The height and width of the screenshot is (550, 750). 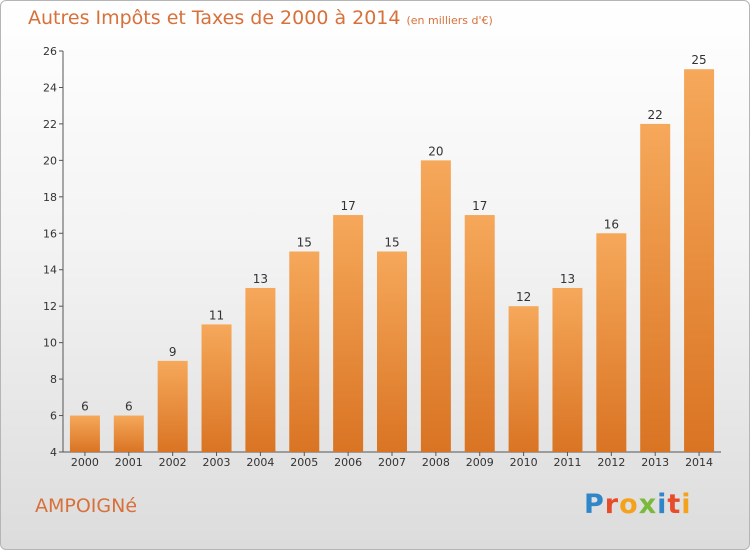 I want to click on y-tick-label: 18, so click(x=50, y=197).